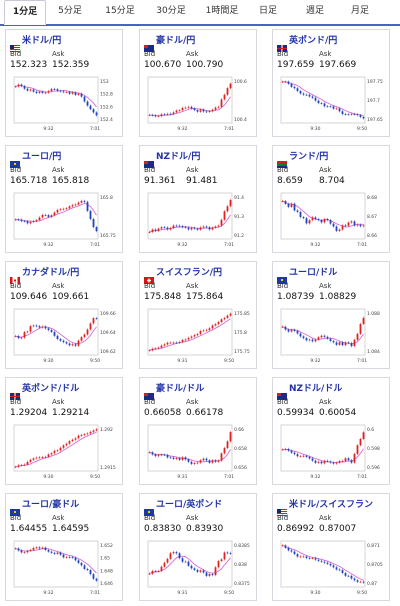  What do you see at coordinates (176, 41) in the screenshot?
I see `currency-pair-link: 豪ドル/円` at bounding box center [176, 41].